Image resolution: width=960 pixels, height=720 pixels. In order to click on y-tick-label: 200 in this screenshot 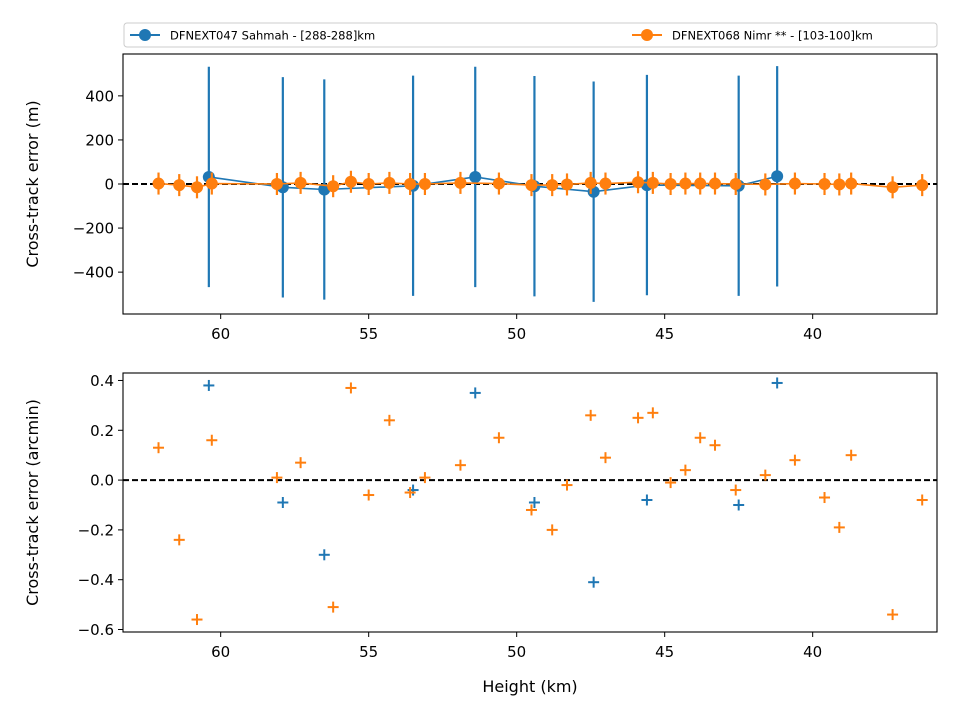, I will do `click(99, 140)`.